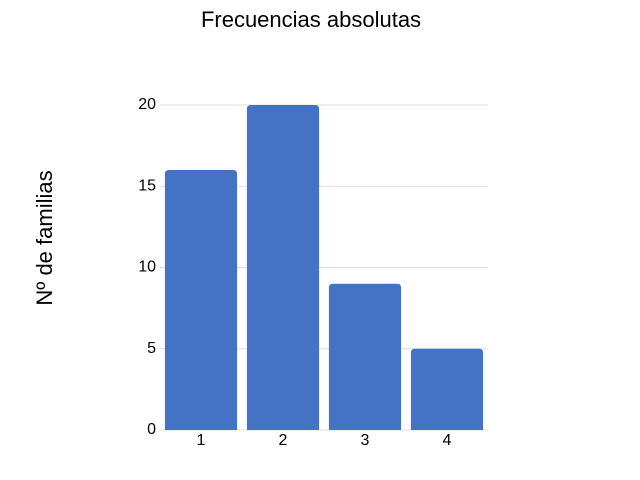 The image size is (640, 480). Describe the element at coordinates (44, 237) in the screenshot. I see `y-axis-label: Nº de familias` at that location.